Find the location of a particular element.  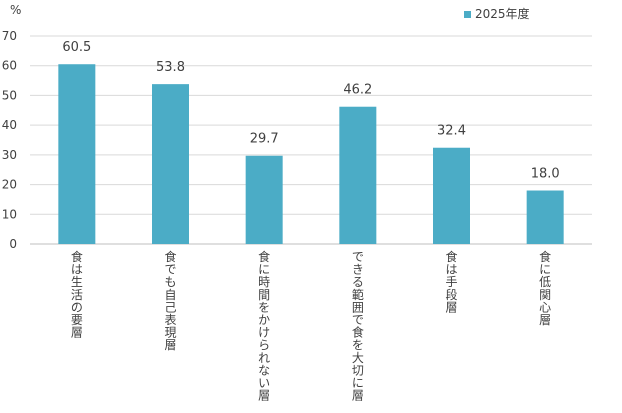

category-label: 食は手段層 is located at coordinates (451, 281).